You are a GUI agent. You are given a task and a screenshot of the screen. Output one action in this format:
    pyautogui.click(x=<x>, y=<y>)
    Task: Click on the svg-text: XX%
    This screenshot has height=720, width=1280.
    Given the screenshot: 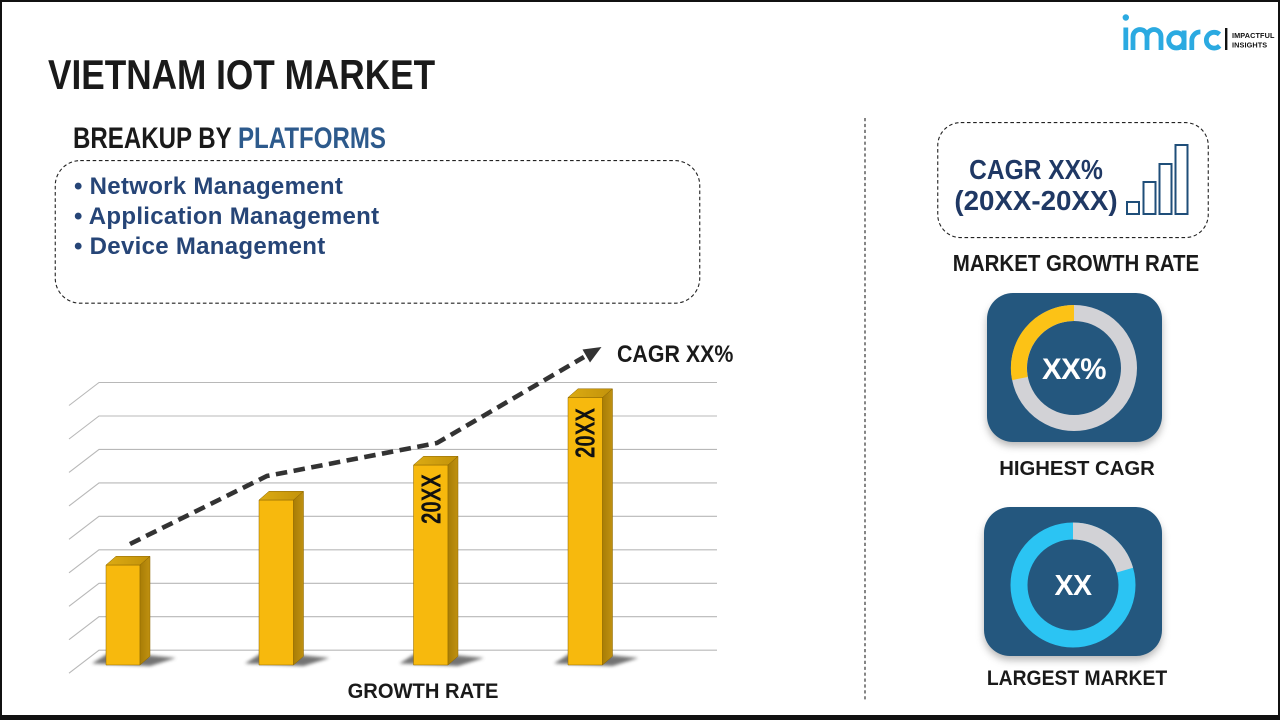 What is the action you would take?
    pyautogui.click(x=1074, y=369)
    